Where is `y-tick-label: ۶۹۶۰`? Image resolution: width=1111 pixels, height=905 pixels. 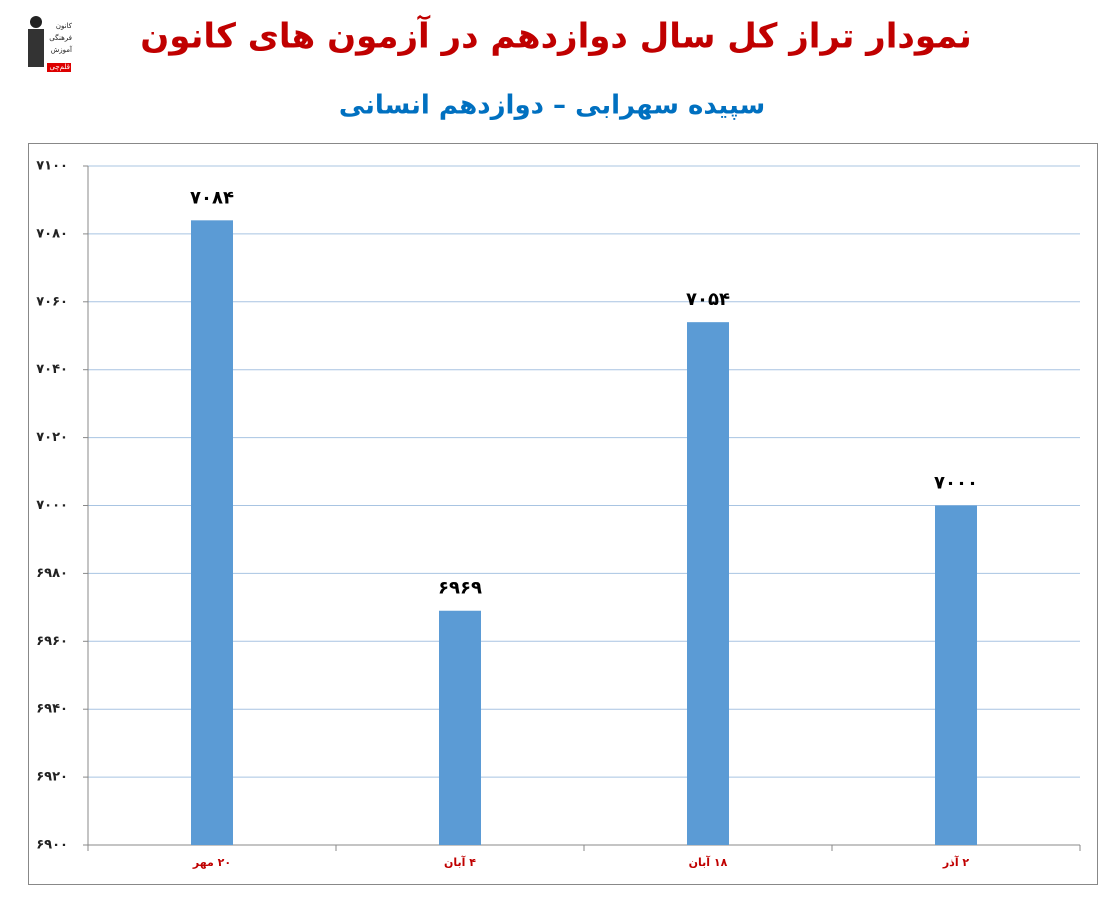 y-tick-label: ۶۹۶۰ is located at coordinates (52, 641).